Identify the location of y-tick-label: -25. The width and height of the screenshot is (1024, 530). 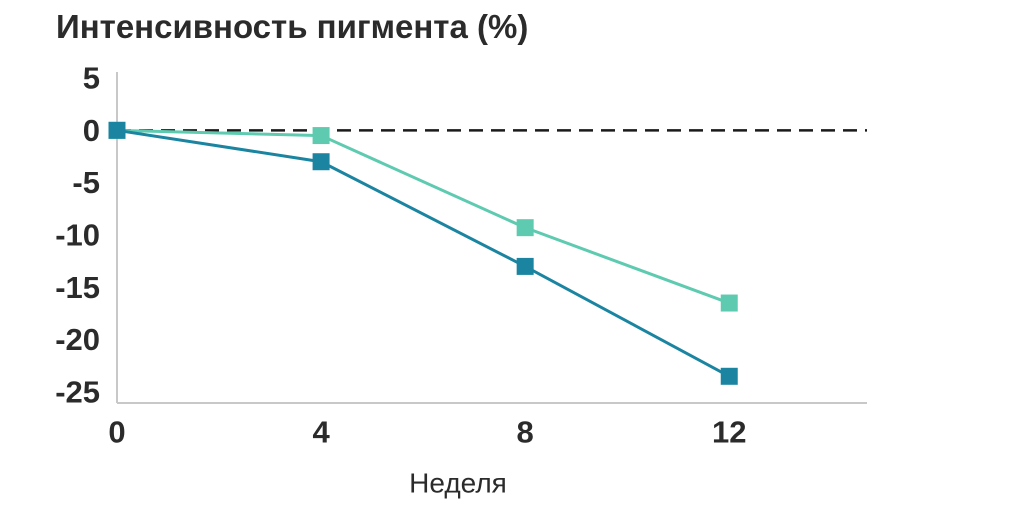
(77, 392).